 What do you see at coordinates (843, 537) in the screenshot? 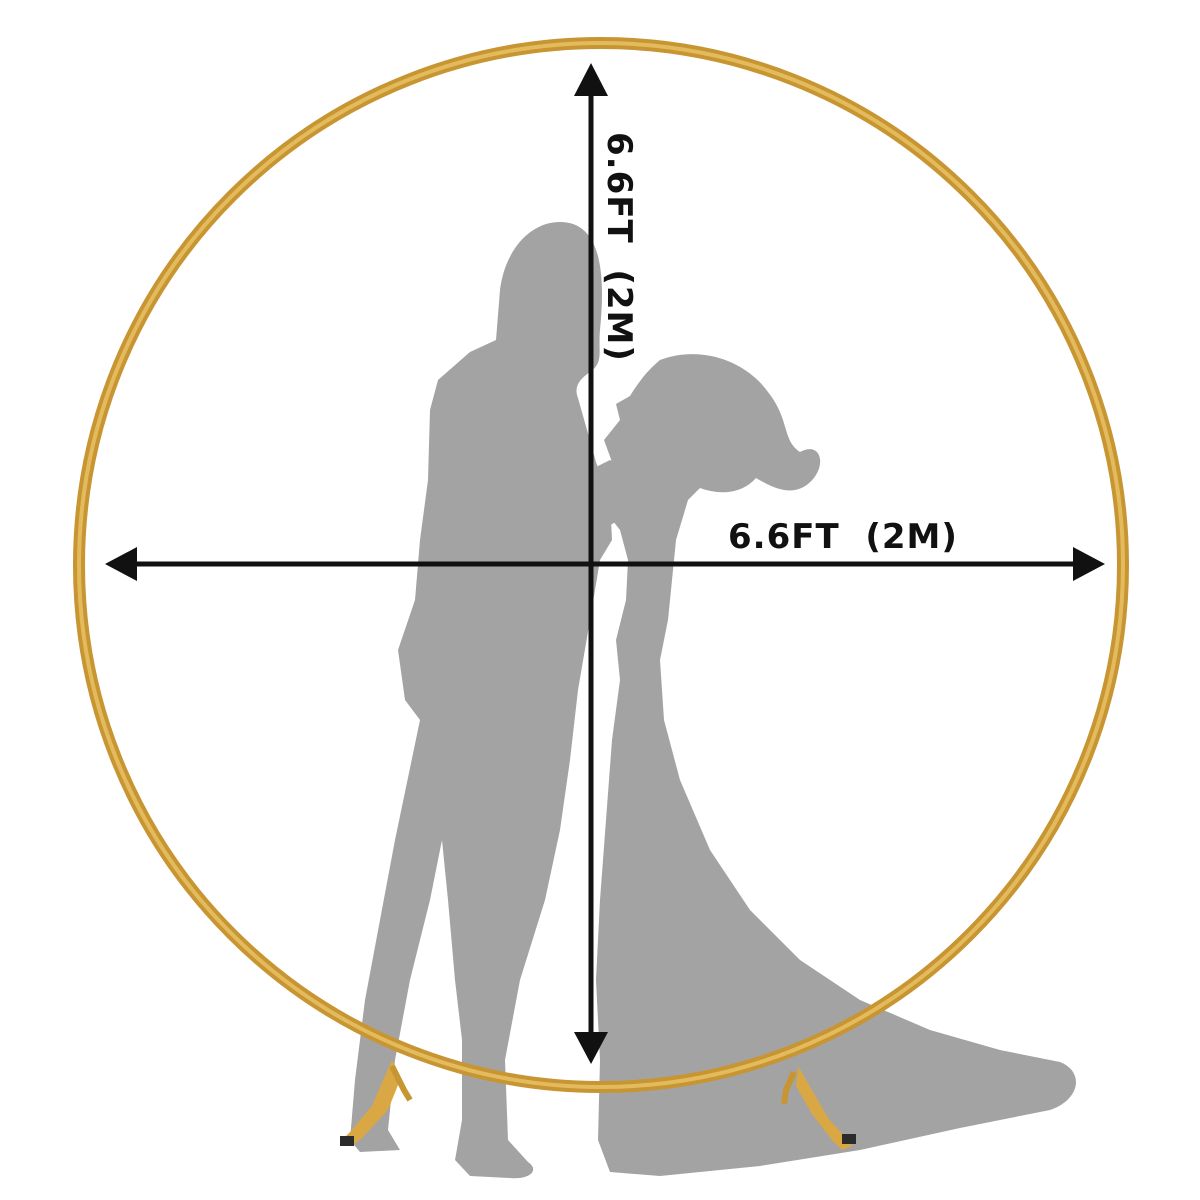
I see `width-label: 6.6FT (2M)` at bounding box center [843, 537].